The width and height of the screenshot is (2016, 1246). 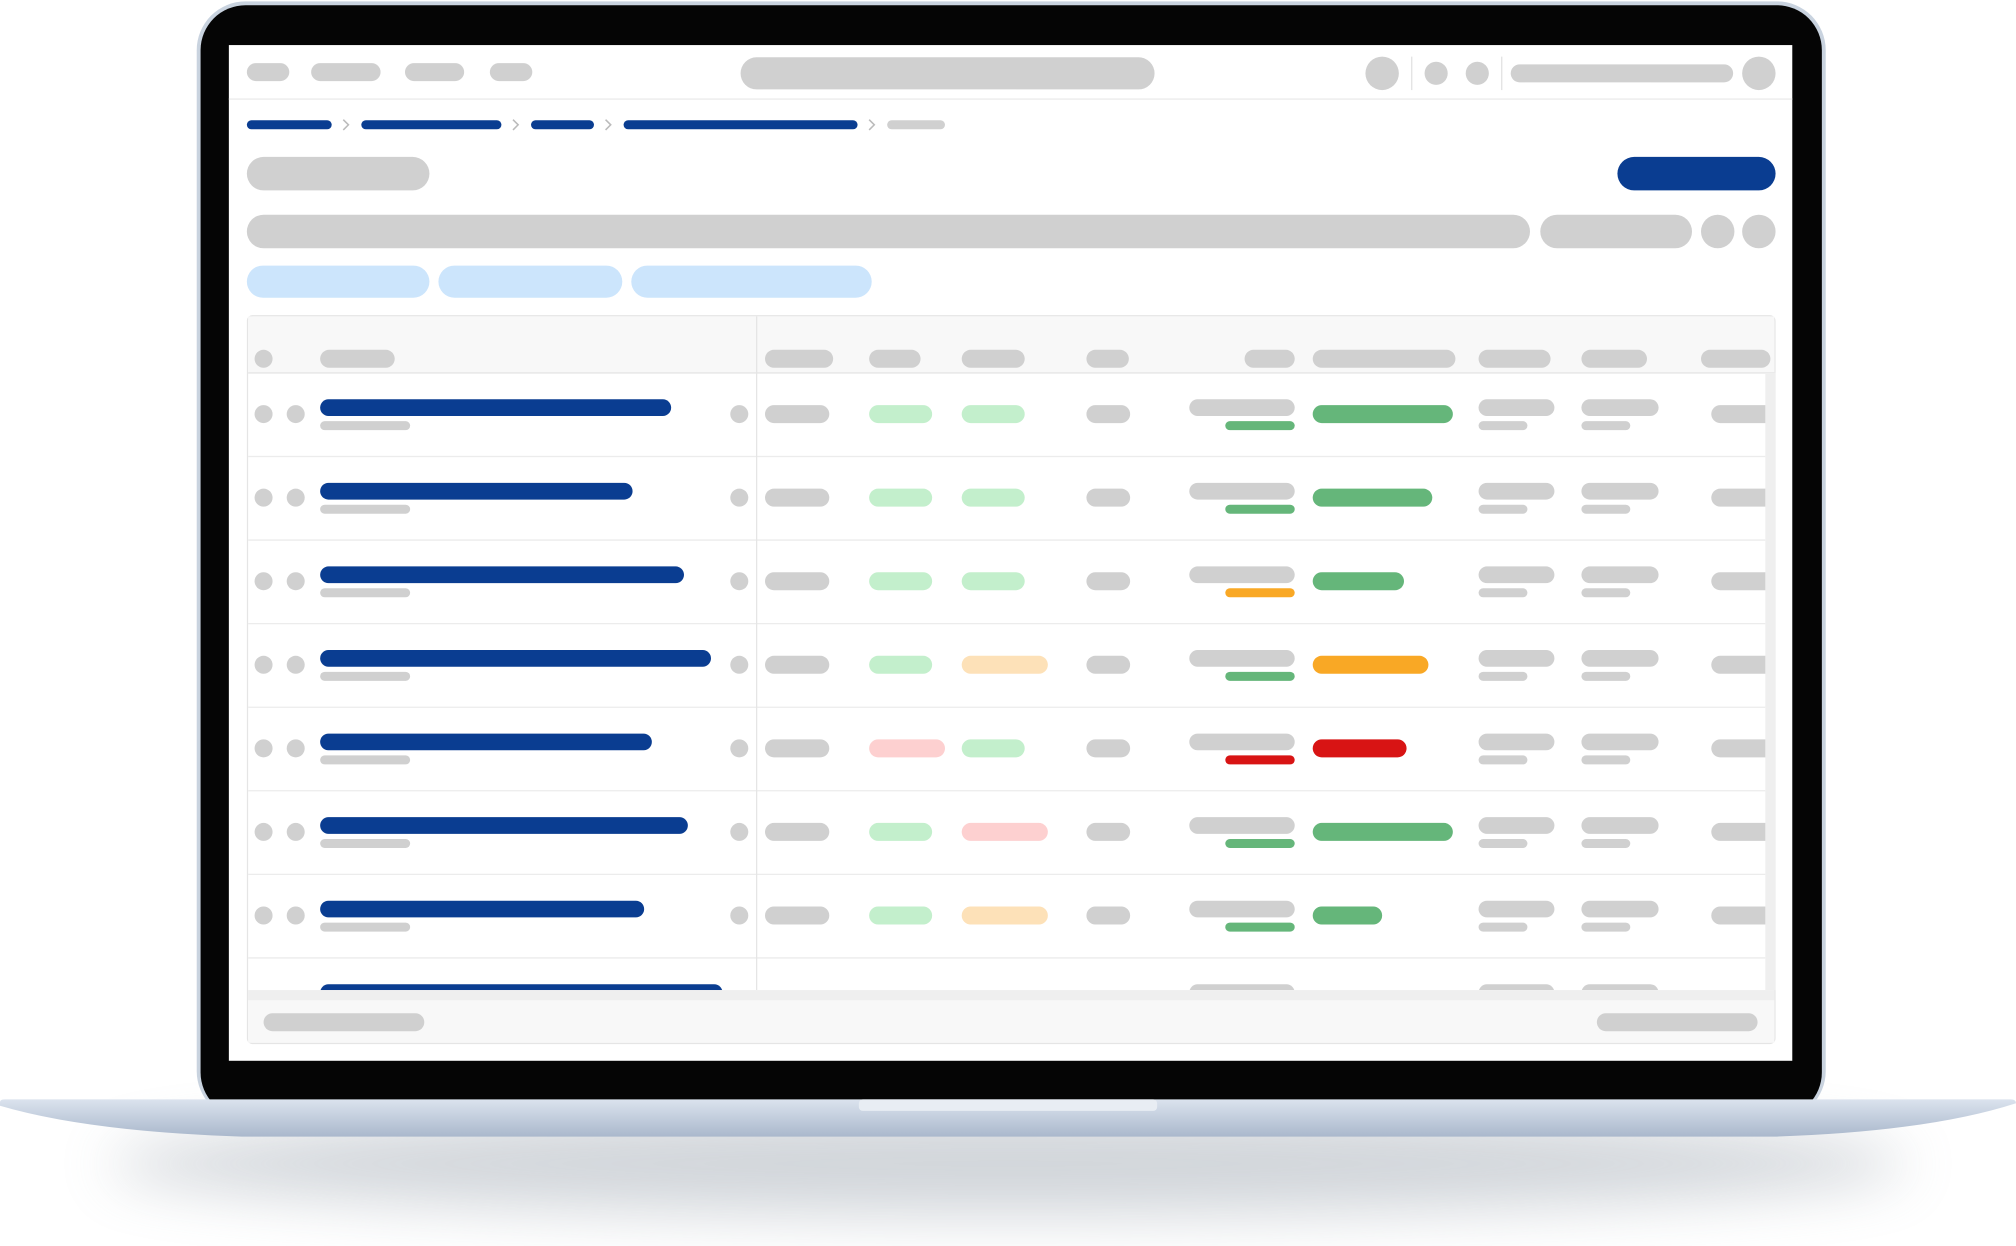 What do you see at coordinates (888, 231) in the screenshot?
I see `filter-search` at bounding box center [888, 231].